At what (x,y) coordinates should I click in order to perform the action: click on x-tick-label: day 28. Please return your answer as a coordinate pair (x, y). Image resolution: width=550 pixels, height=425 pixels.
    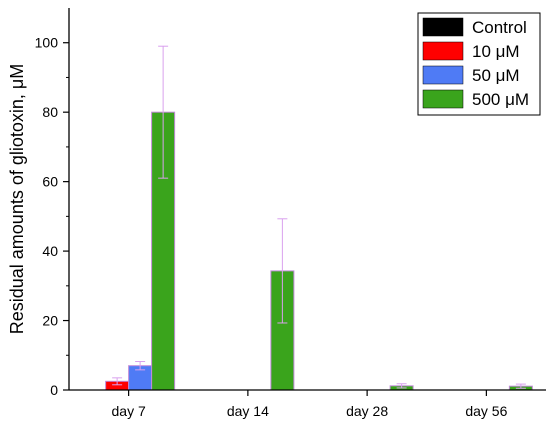
    Looking at the image, I should click on (367, 411).